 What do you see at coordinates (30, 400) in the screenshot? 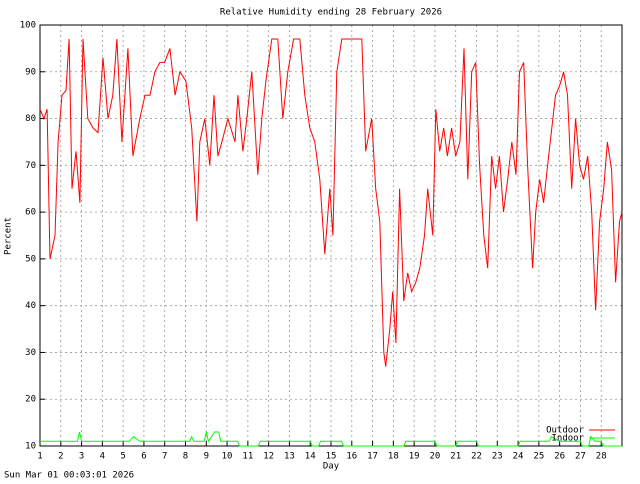
I see `y-tick-label: 20` at bounding box center [30, 400].